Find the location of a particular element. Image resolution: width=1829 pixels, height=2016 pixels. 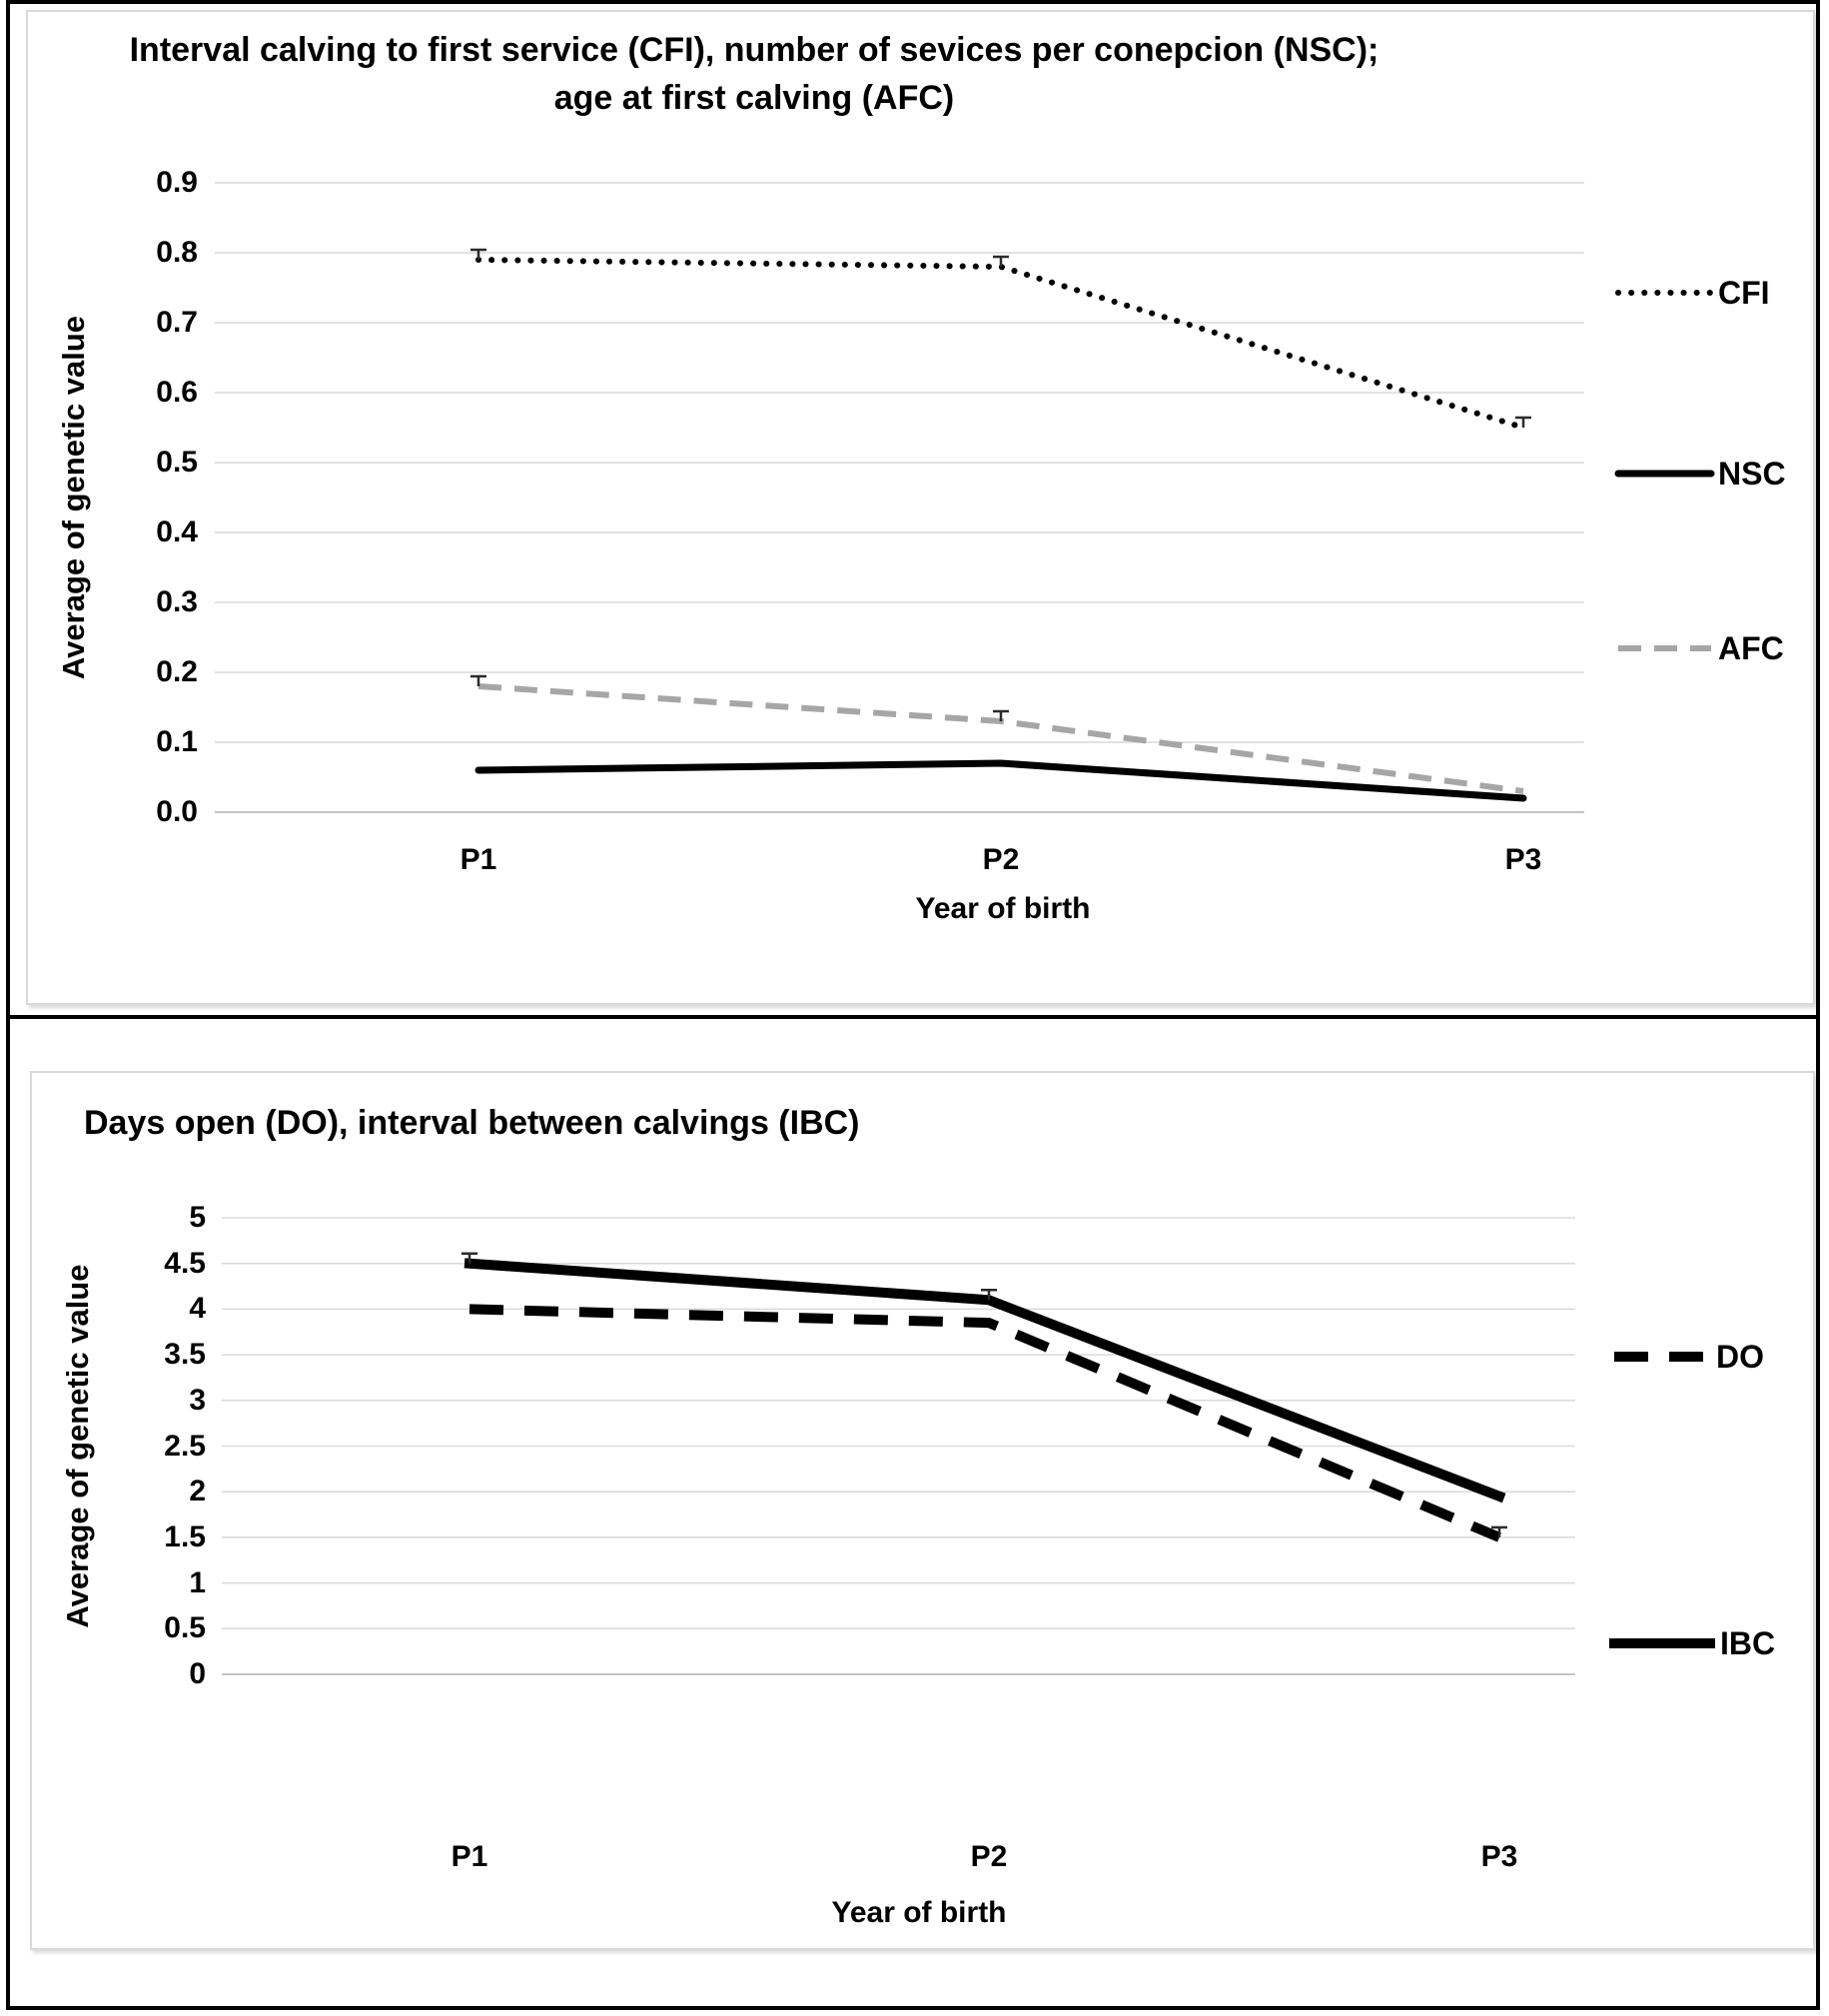

bottom-chart-x-axis-title: Year of birth is located at coordinates (919, 1912).